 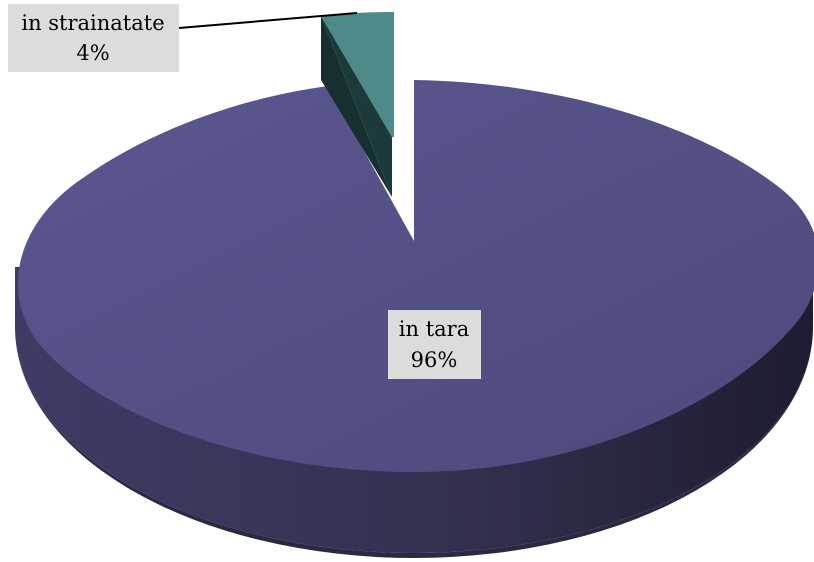 I want to click on slice-label-in-tara: in tara, so click(x=434, y=329).